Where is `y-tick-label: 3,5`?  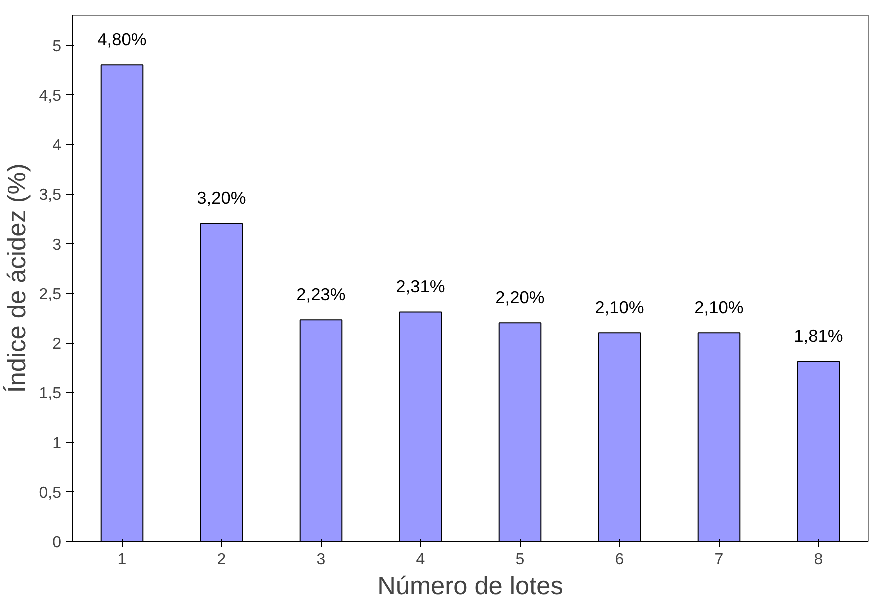 y-tick-label: 3,5 is located at coordinates (50, 195).